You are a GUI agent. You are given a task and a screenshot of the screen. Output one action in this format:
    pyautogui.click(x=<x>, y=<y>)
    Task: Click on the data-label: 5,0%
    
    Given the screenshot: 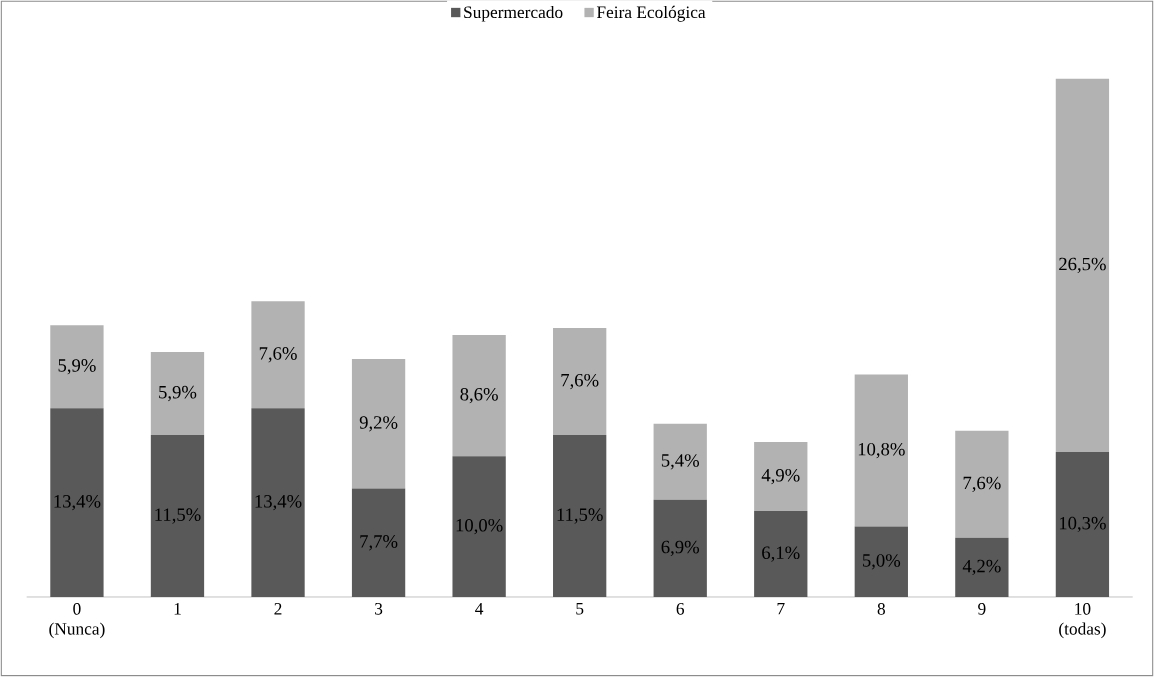 What is the action you would take?
    pyautogui.click(x=881, y=562)
    